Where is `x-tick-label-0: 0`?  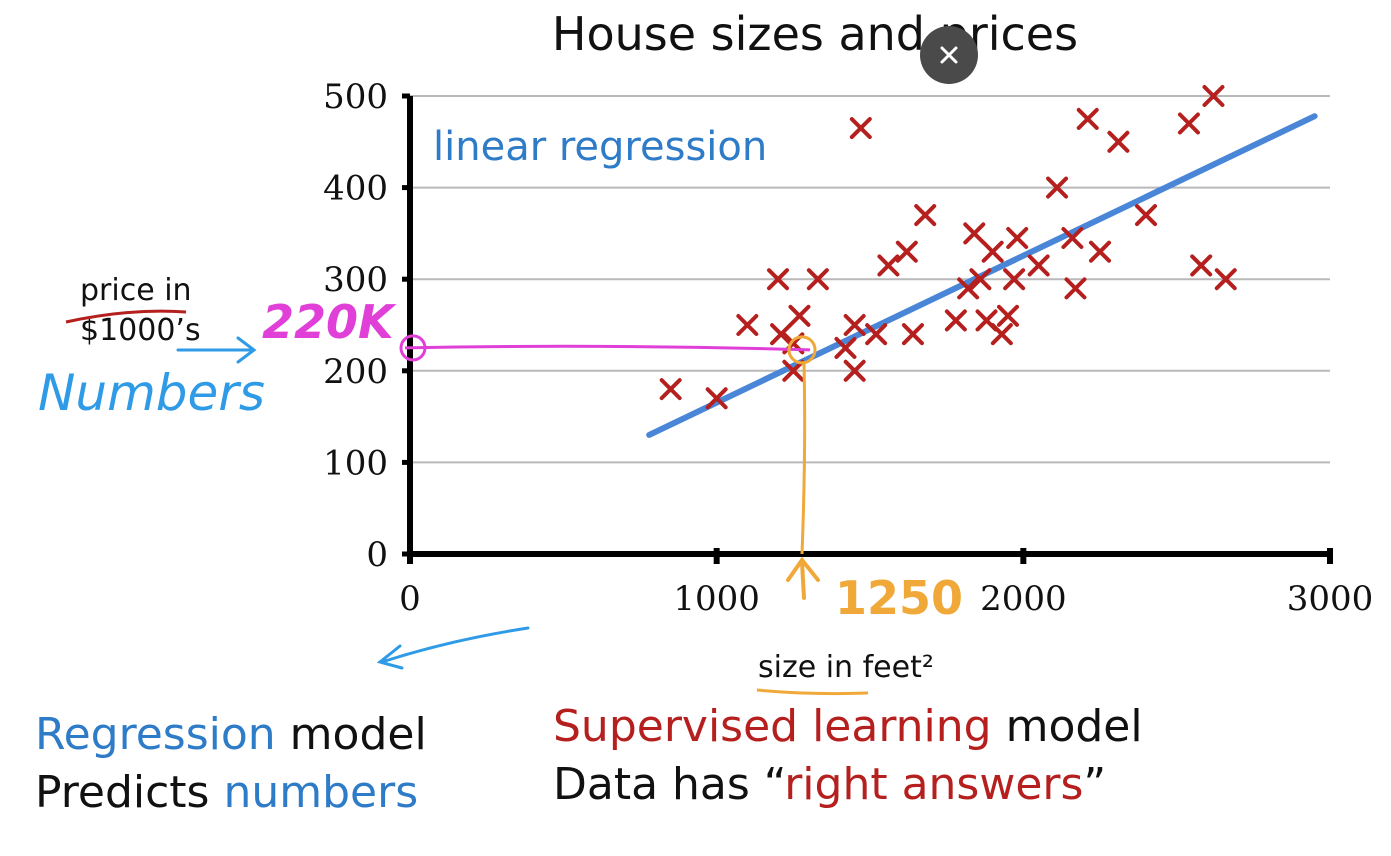 x-tick-label-0: 0 is located at coordinates (410, 599).